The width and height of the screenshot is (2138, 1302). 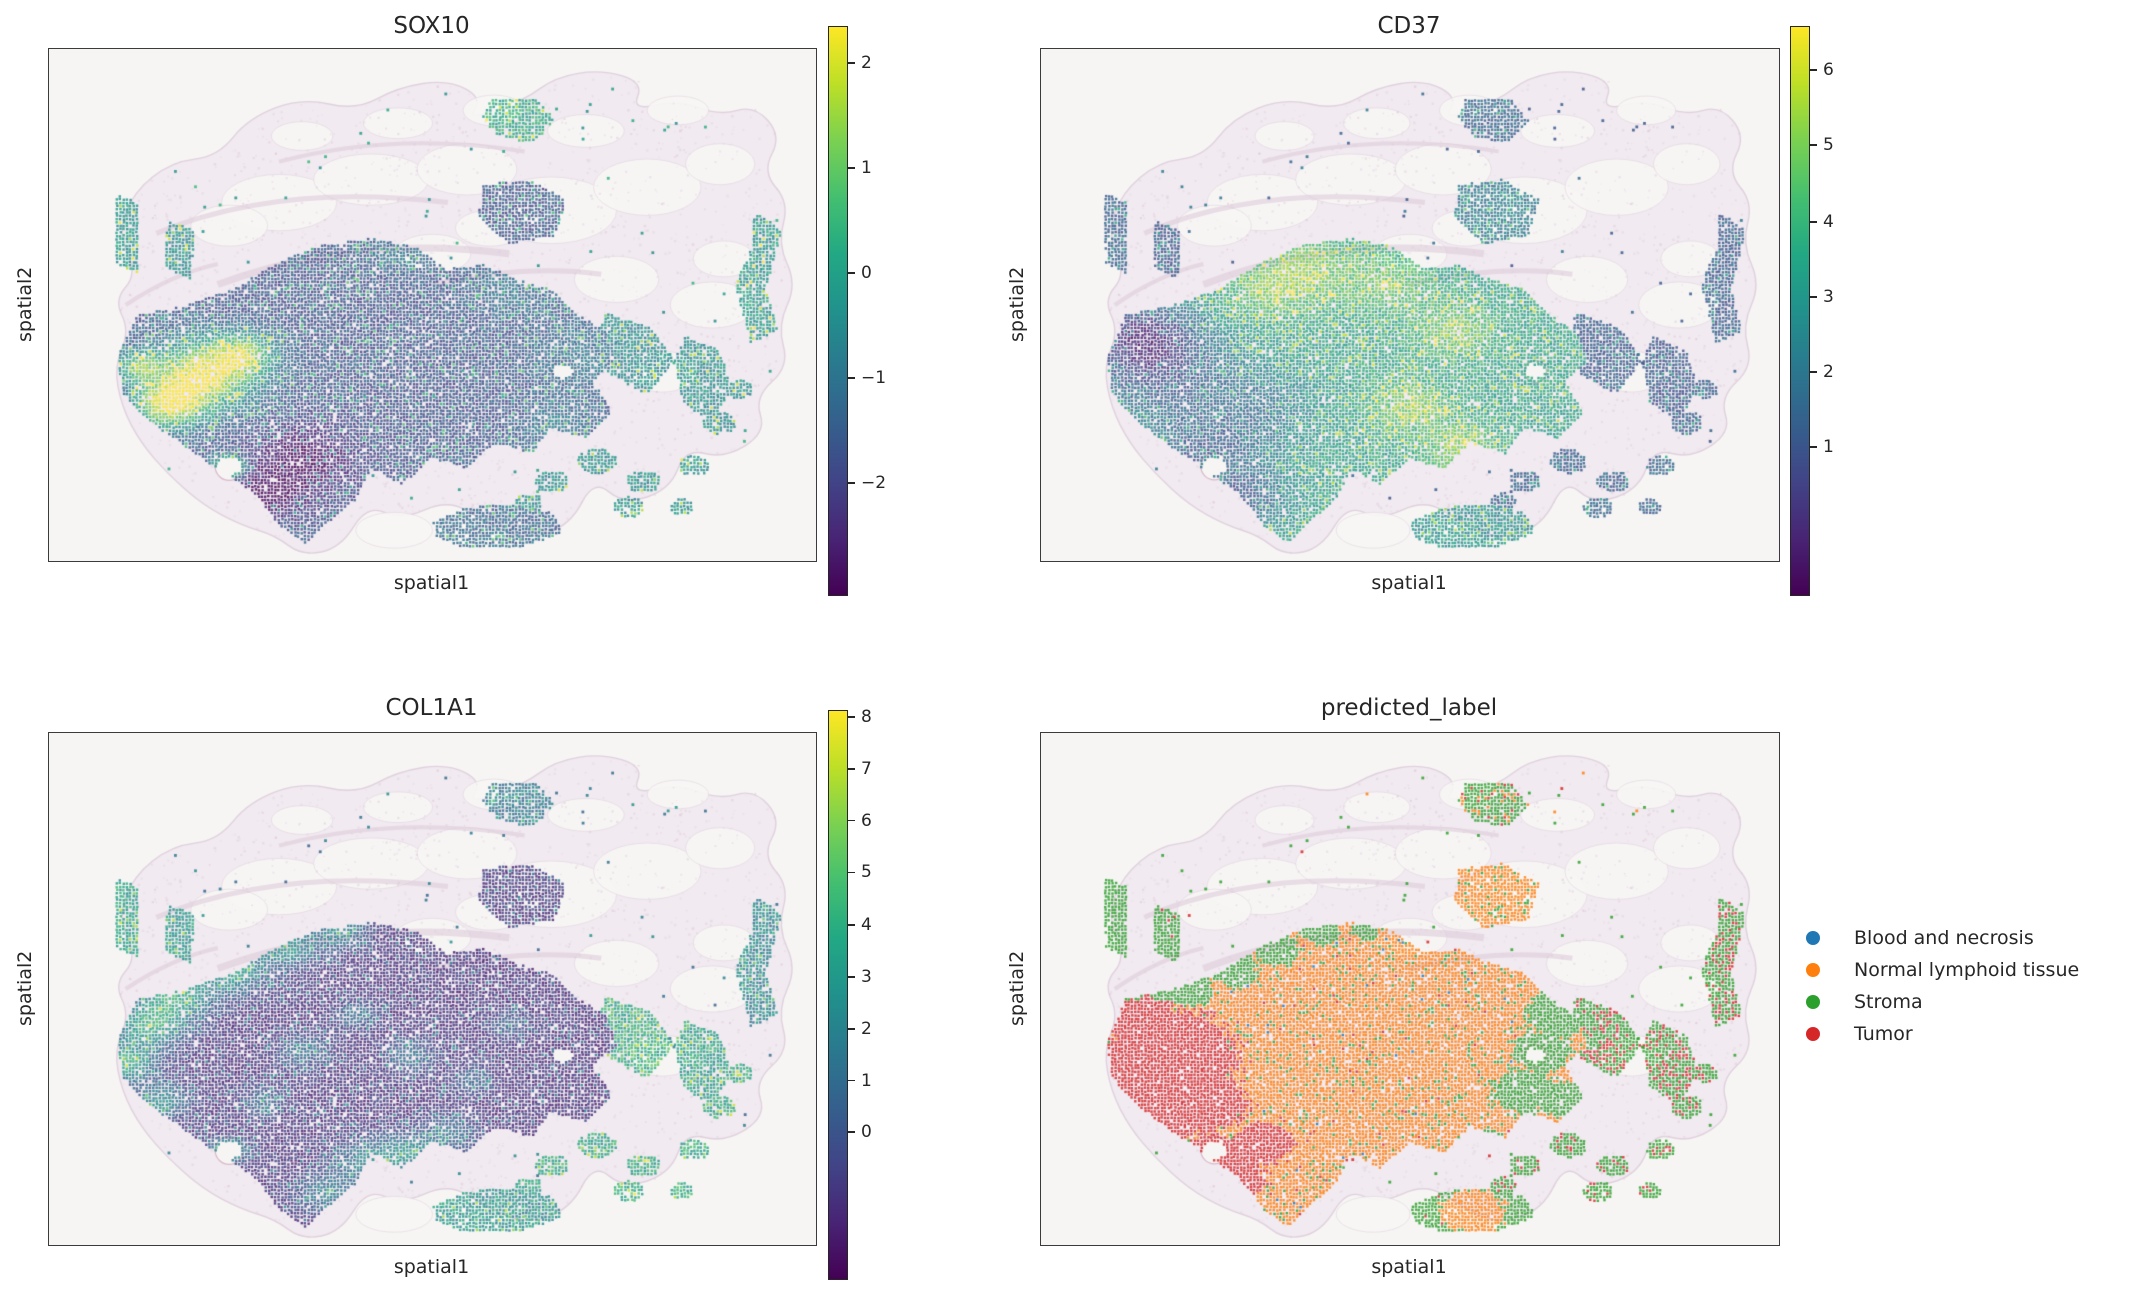 I want to click on panel-title-sox10: SOX10, so click(x=431, y=26).